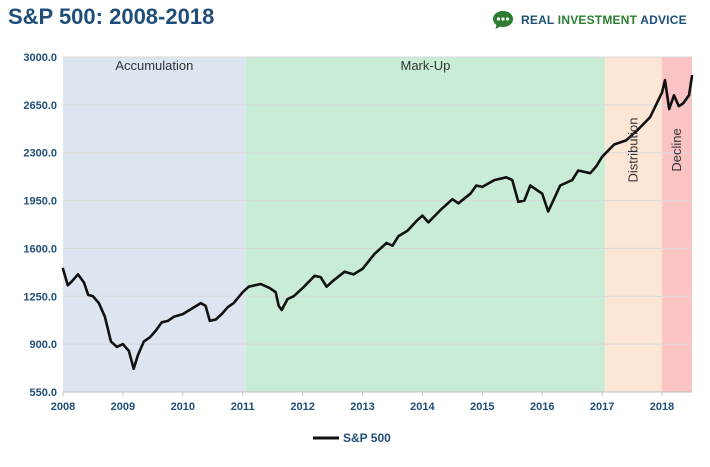 This screenshot has height=467, width=710. Describe the element at coordinates (40, 154) in the screenshot. I see `y-tick-label: 2300.0` at that location.